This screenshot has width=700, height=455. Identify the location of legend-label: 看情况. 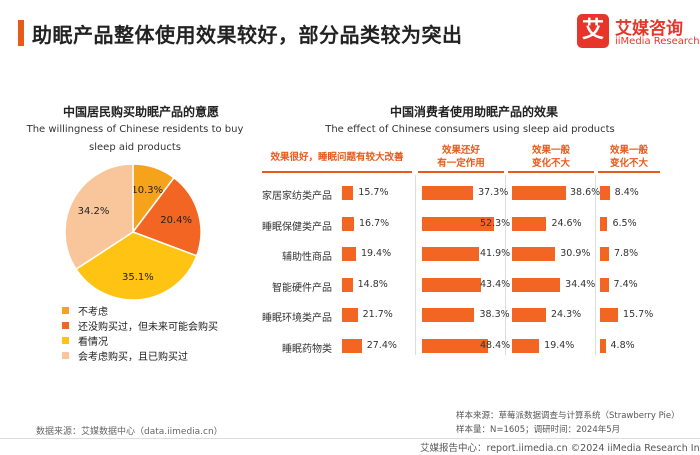
(93, 342).